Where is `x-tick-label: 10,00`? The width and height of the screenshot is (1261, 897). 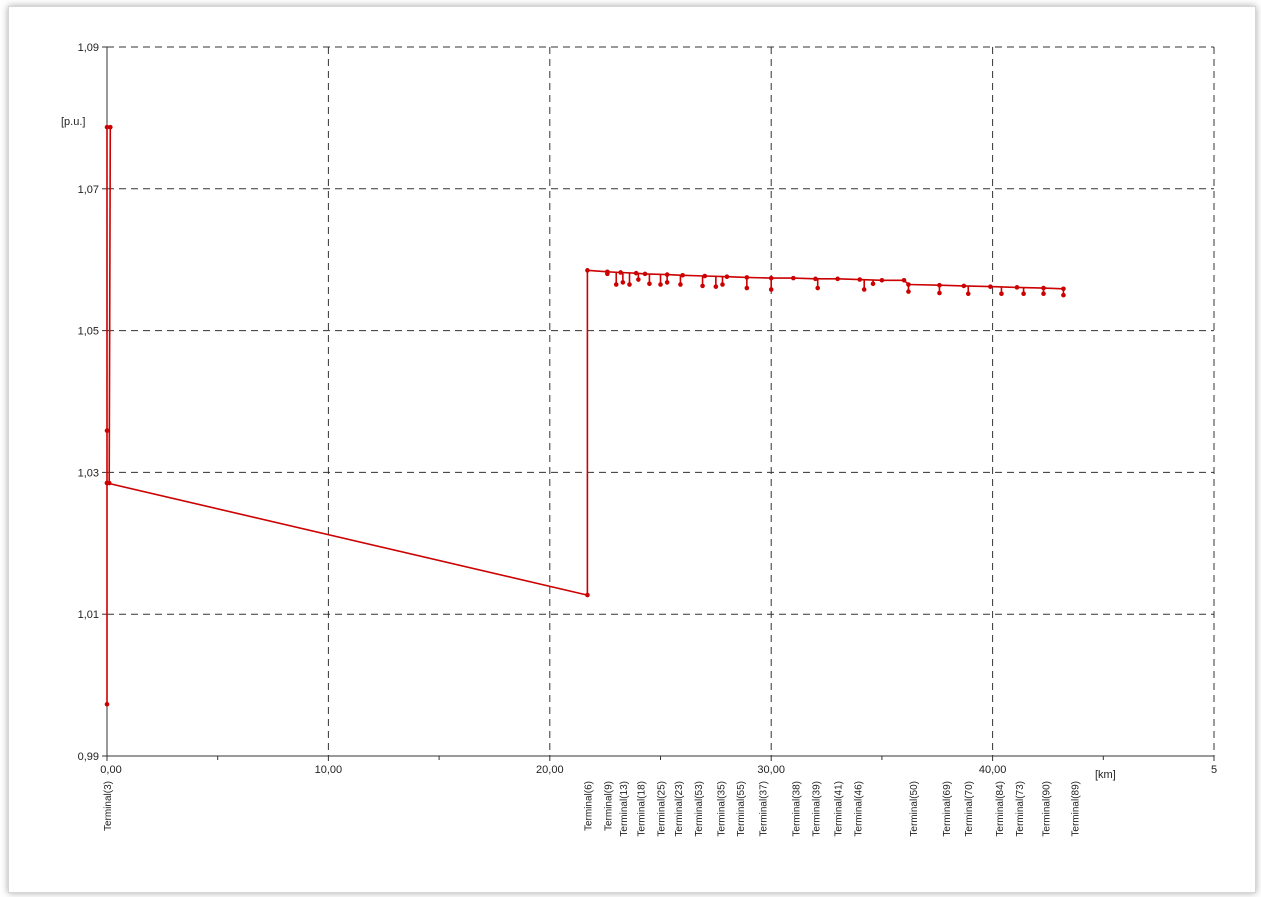
x-tick-label: 10,00 is located at coordinates (329, 770).